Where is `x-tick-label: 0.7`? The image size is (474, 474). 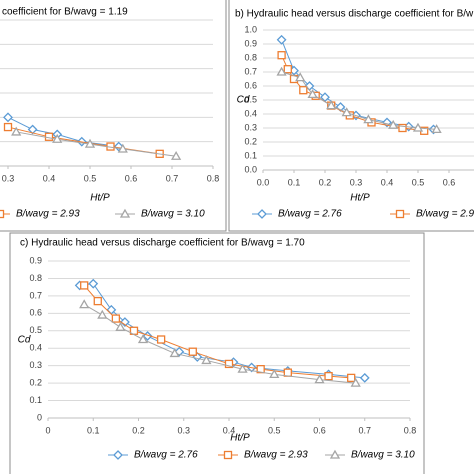
x-tick-label: 0.7 is located at coordinates (364, 430).